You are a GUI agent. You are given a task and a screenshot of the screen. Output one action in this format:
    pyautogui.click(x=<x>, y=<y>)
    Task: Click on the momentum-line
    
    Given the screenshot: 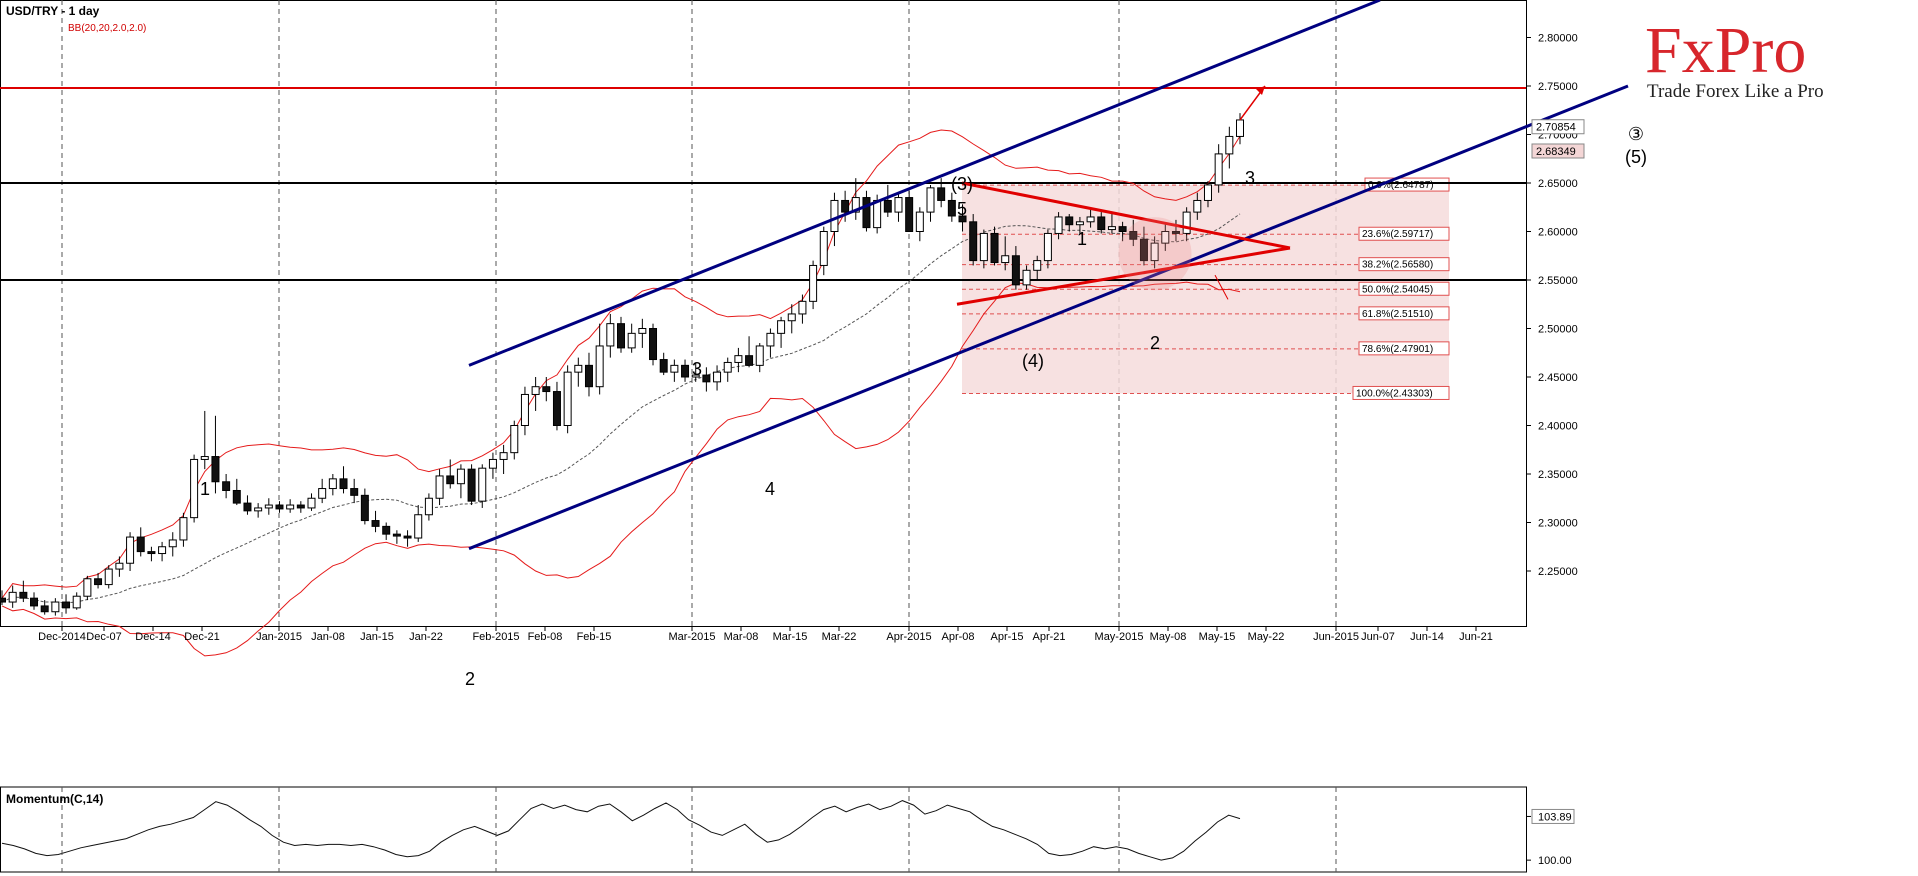 What is the action you would take?
    pyautogui.click(x=621, y=830)
    